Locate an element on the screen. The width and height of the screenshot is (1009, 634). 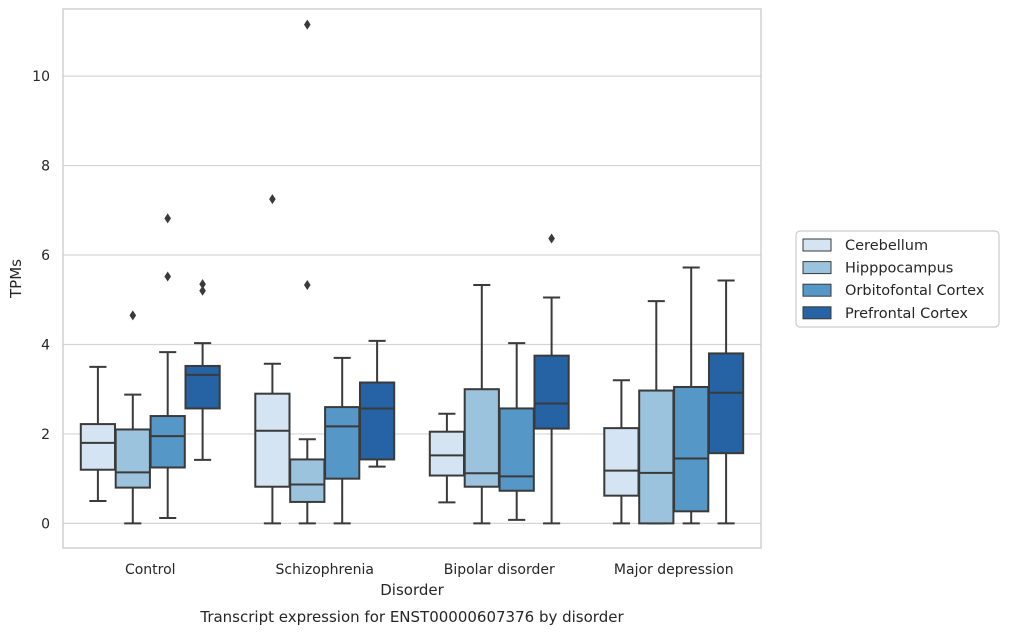
legend-entry: Prefrontal Cortex is located at coordinates (906, 314).